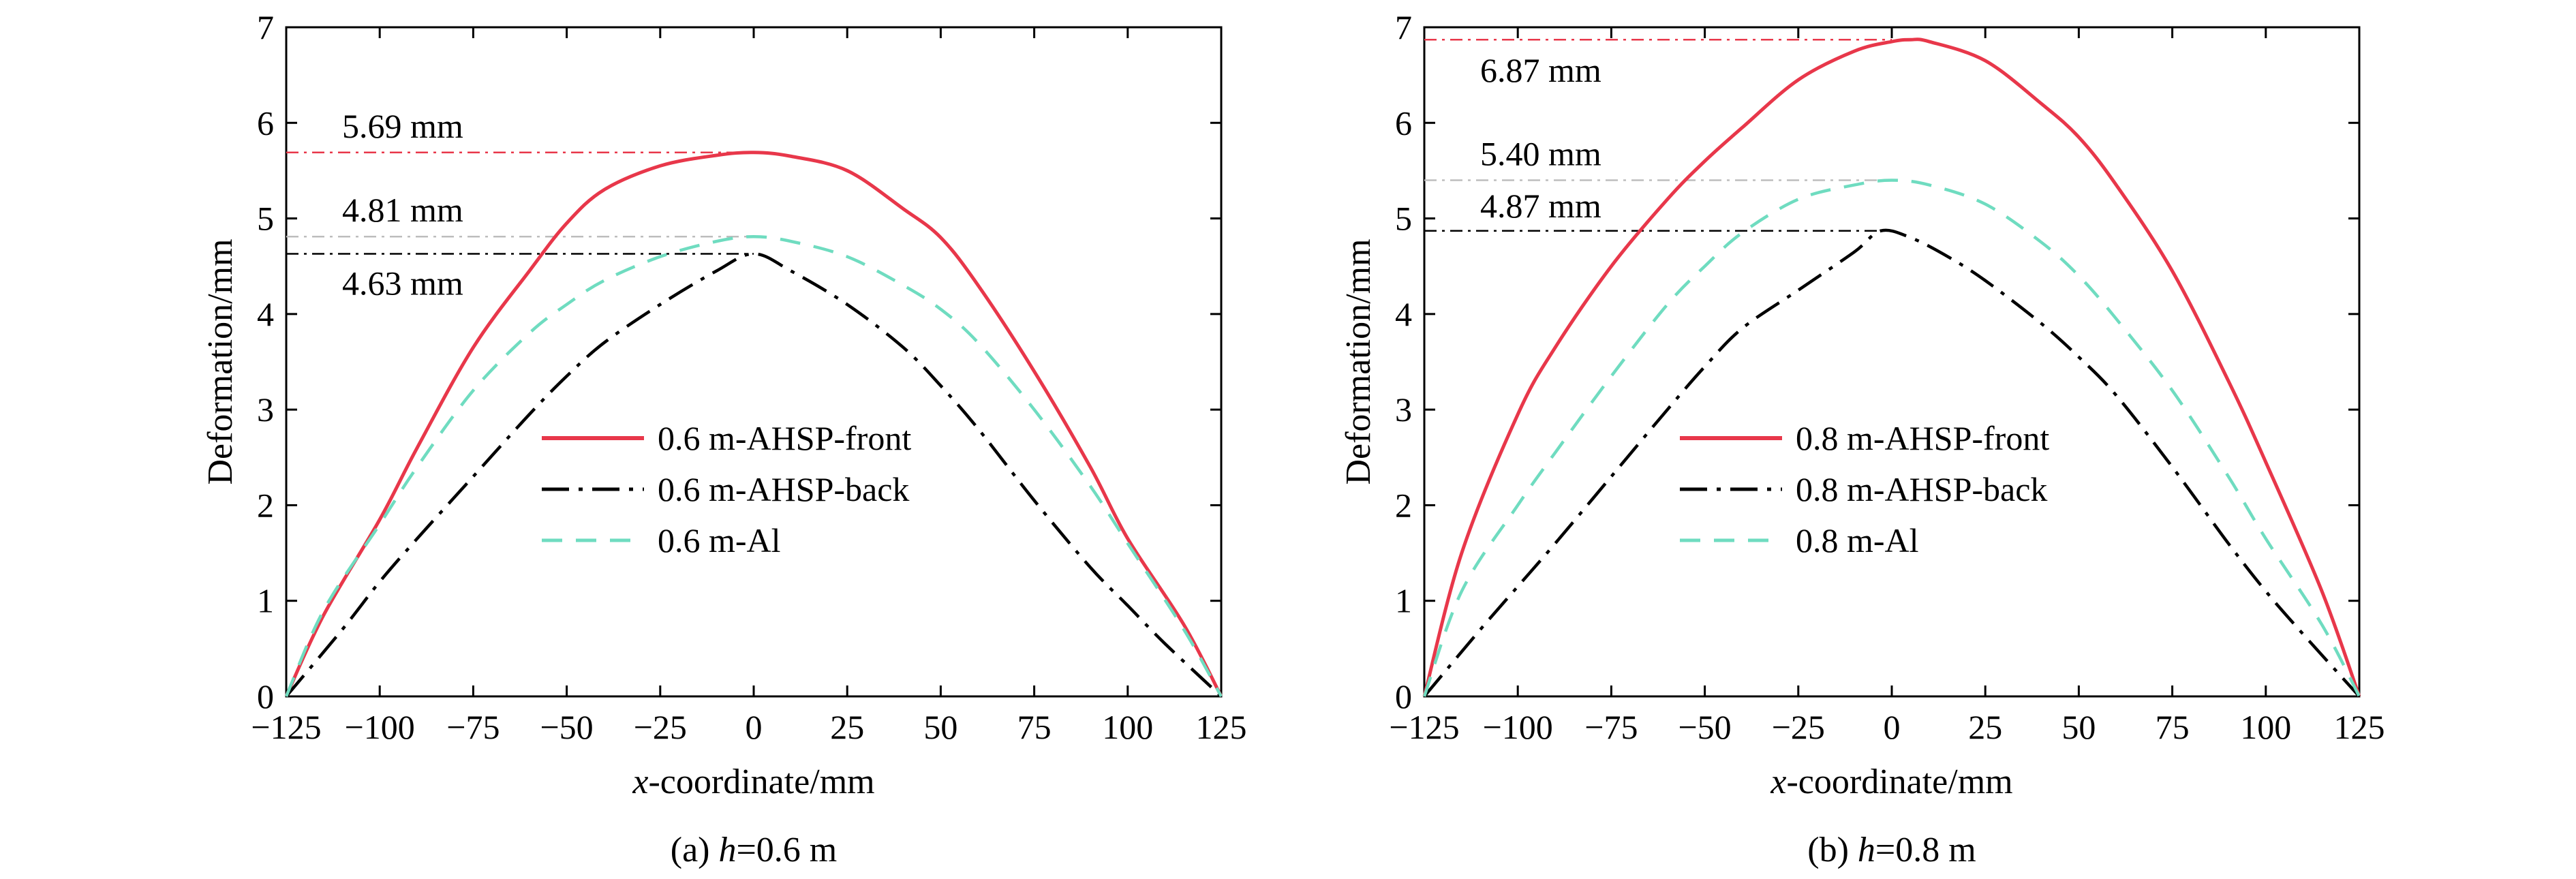 This screenshot has width=2576, height=879. What do you see at coordinates (402, 210) in the screenshot?
I see `annotation-label: 4.81 mm` at bounding box center [402, 210].